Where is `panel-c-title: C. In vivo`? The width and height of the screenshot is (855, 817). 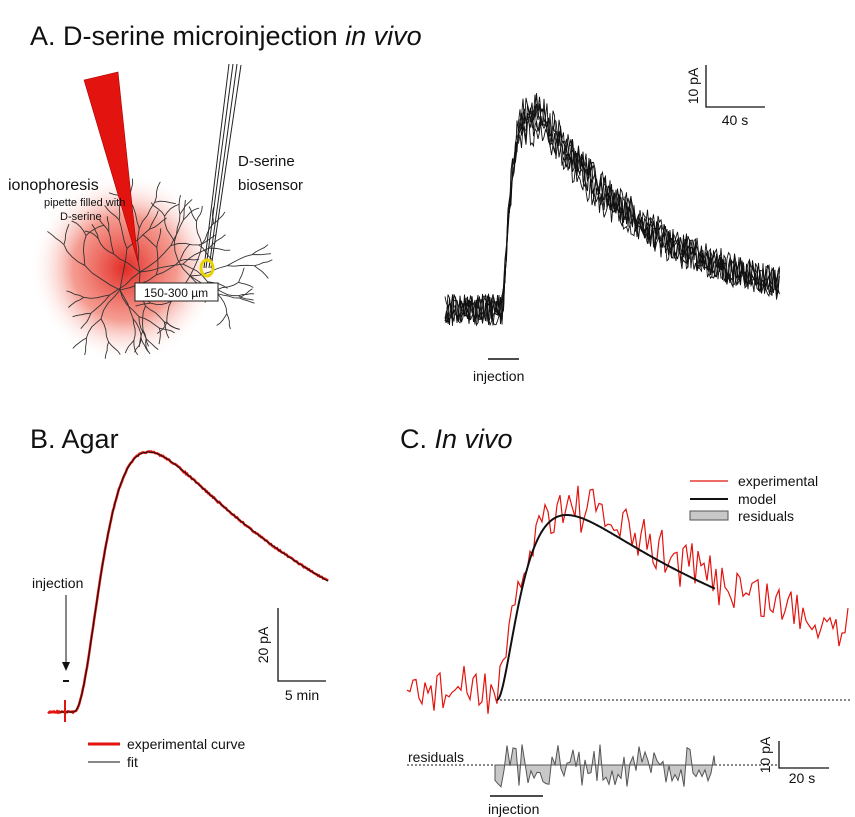
panel-c-title: C. In vivo is located at coordinates (456, 439).